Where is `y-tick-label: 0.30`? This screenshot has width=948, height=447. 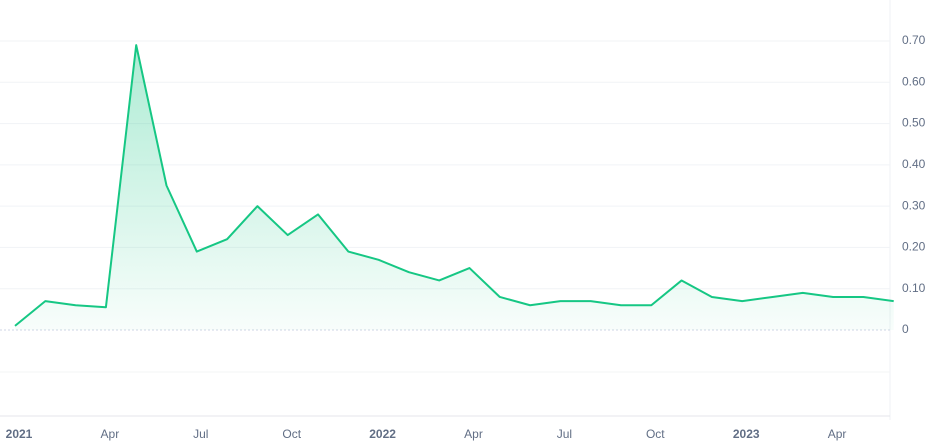 y-tick-label: 0.30 is located at coordinates (914, 205).